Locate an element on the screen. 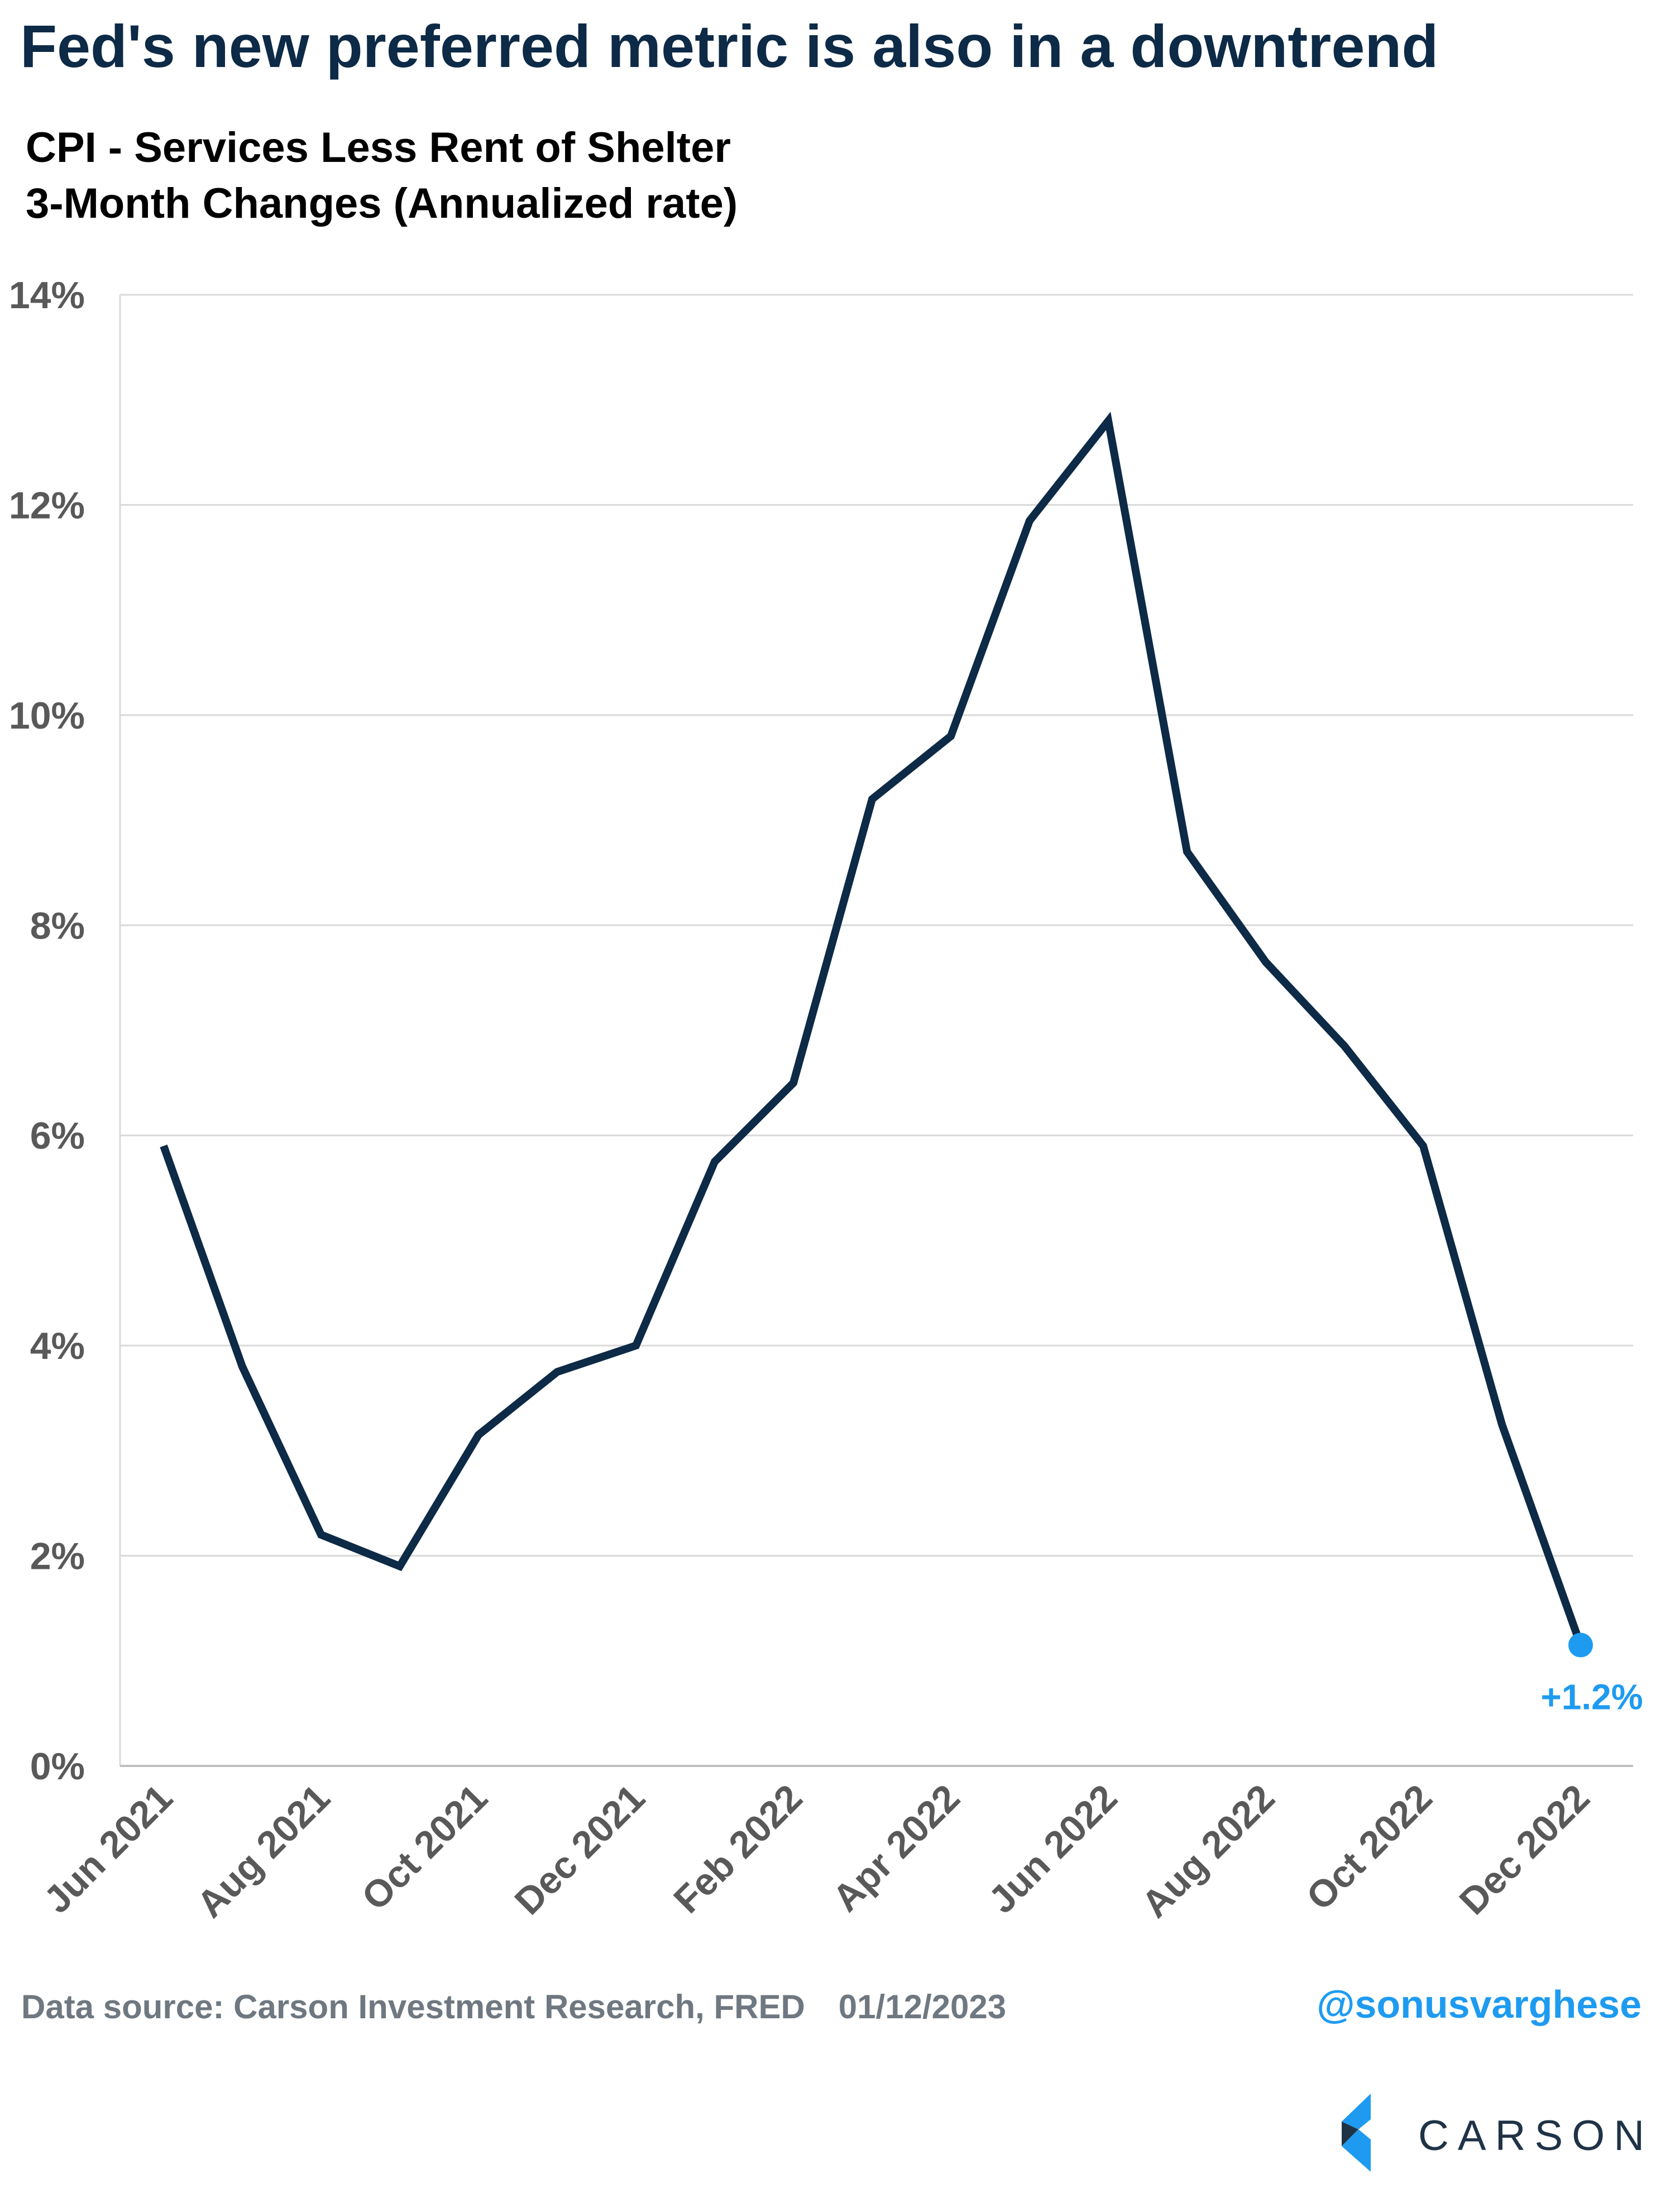 Image resolution: width=1675 pixels, height=2212 pixels. x-tick-label: Aug 2022 is located at coordinates (1208, 1851).